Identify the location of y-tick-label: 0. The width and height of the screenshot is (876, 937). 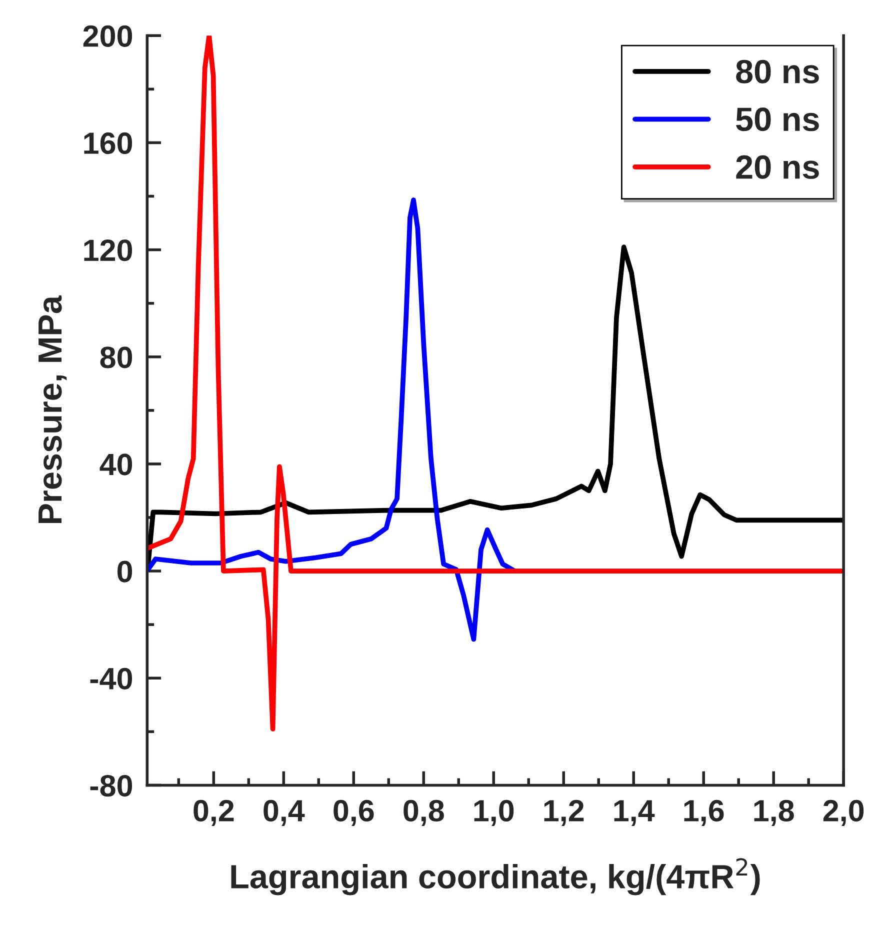
(124, 571).